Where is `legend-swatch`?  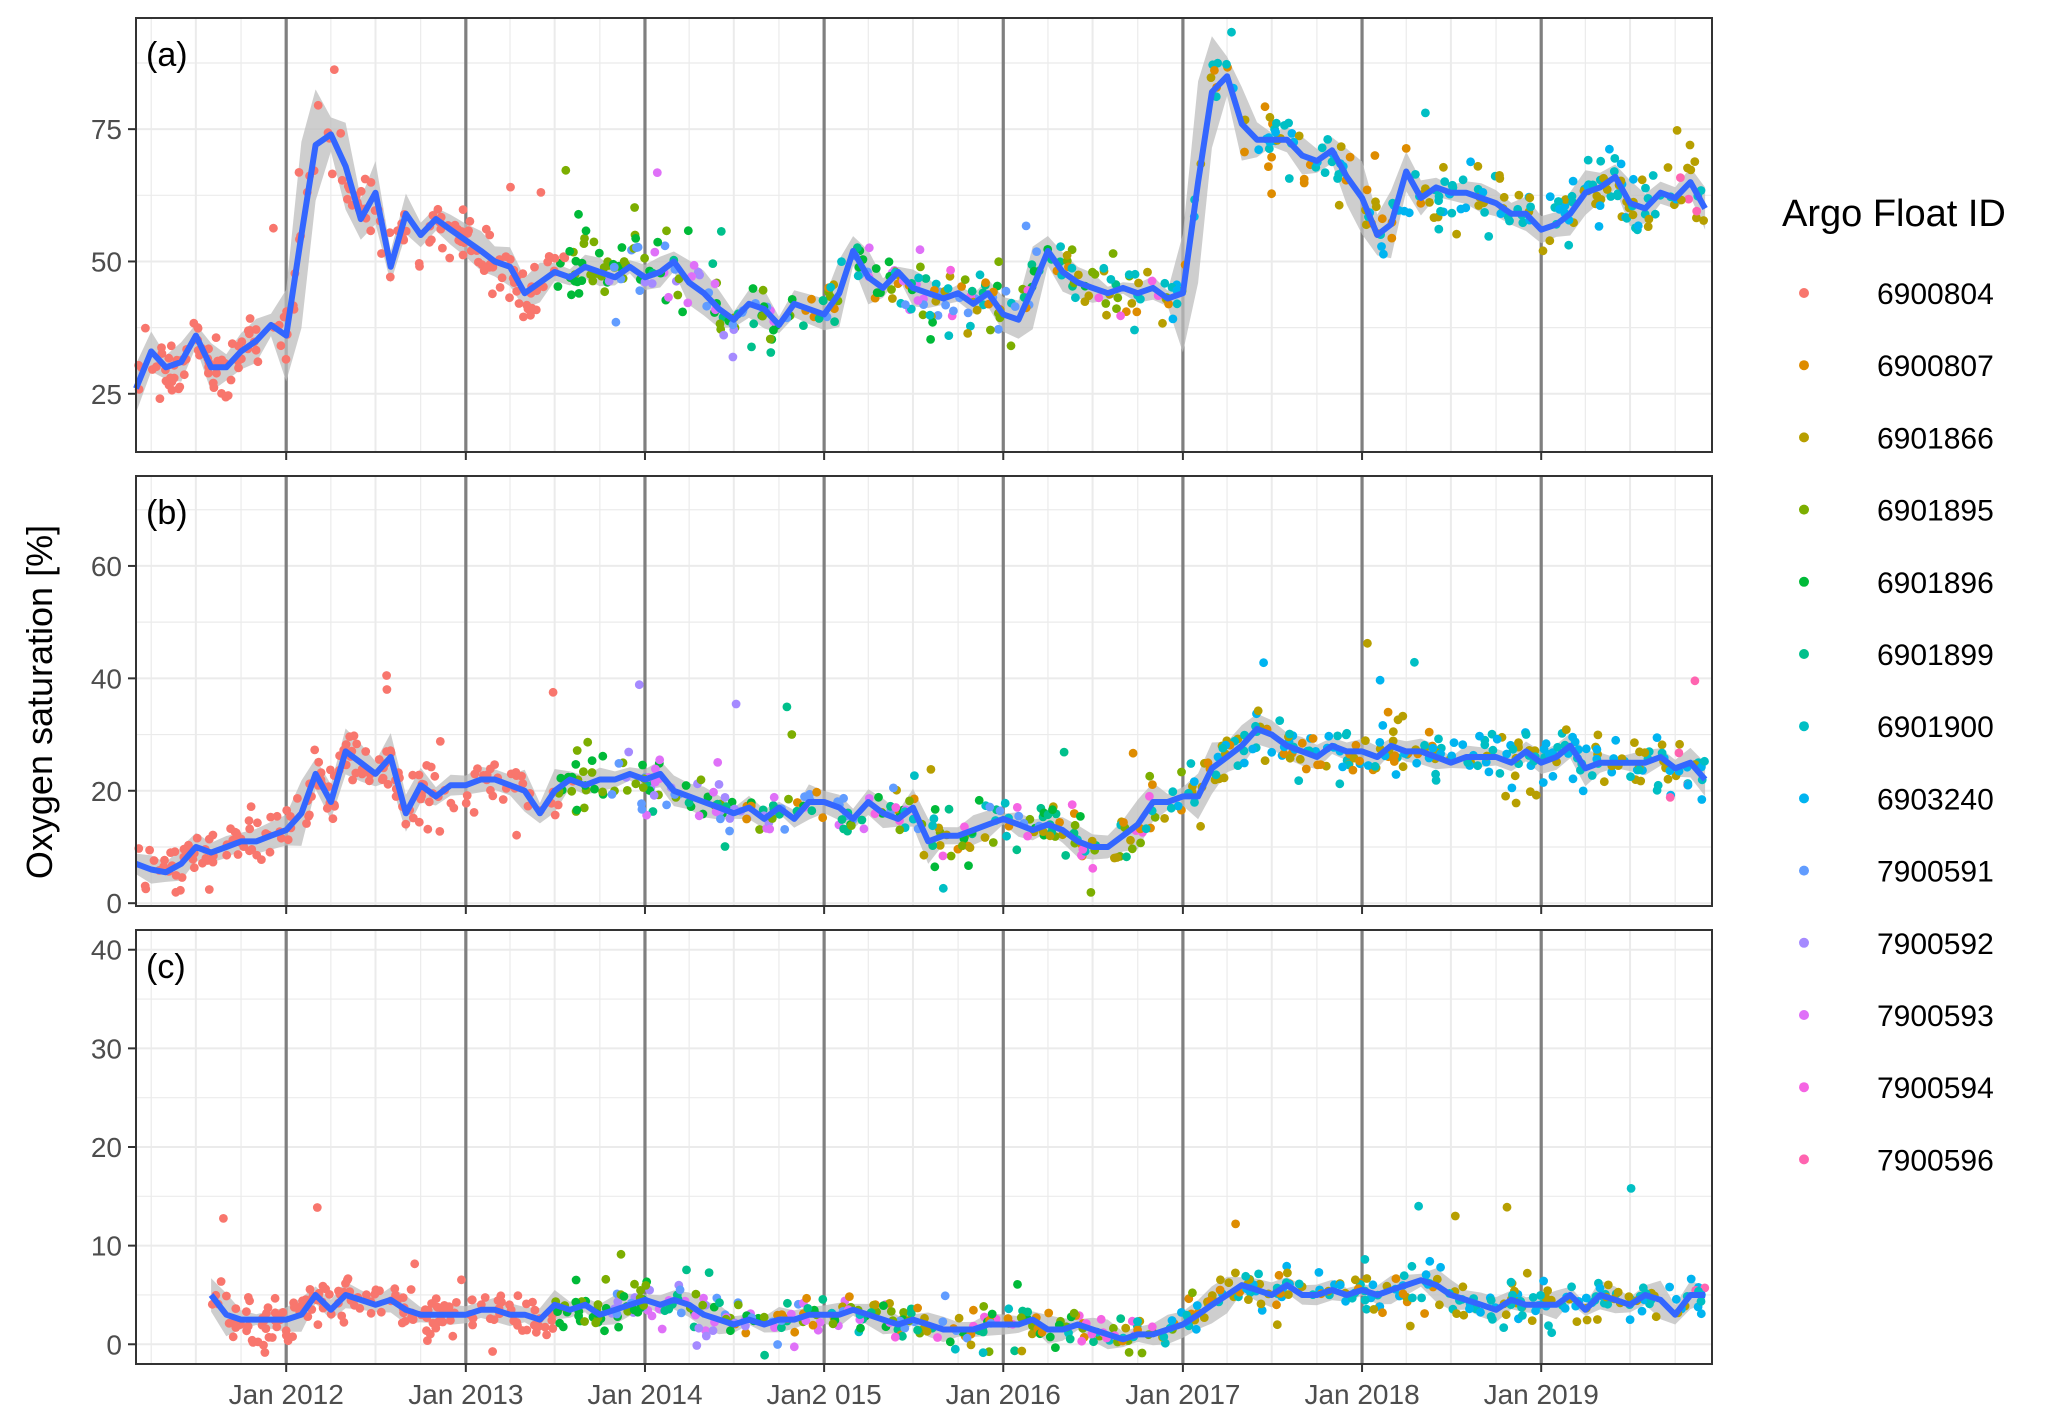 legend-swatch is located at coordinates (1804, 942).